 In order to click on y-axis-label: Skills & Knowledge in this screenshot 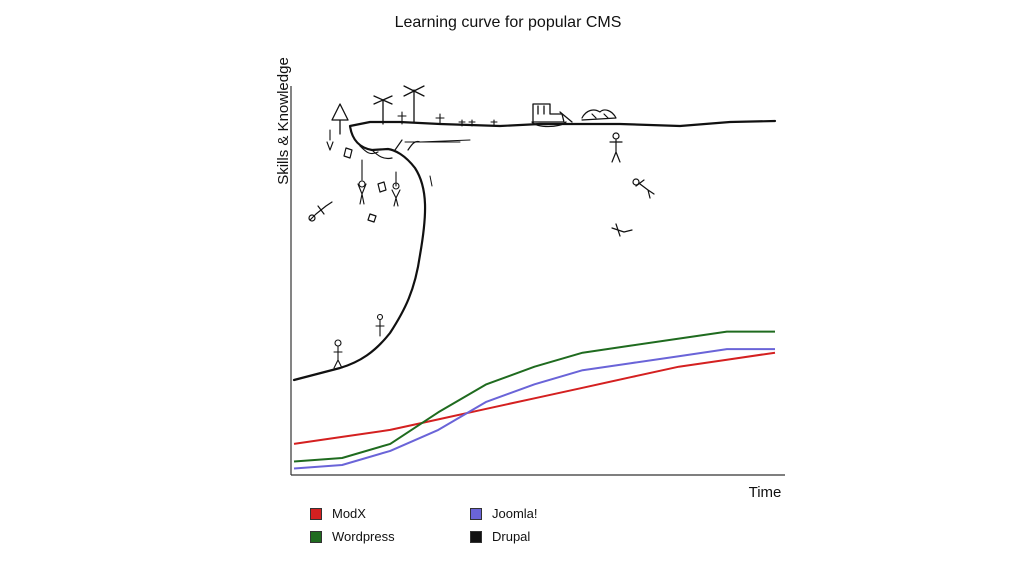, I will do `click(283, 121)`.